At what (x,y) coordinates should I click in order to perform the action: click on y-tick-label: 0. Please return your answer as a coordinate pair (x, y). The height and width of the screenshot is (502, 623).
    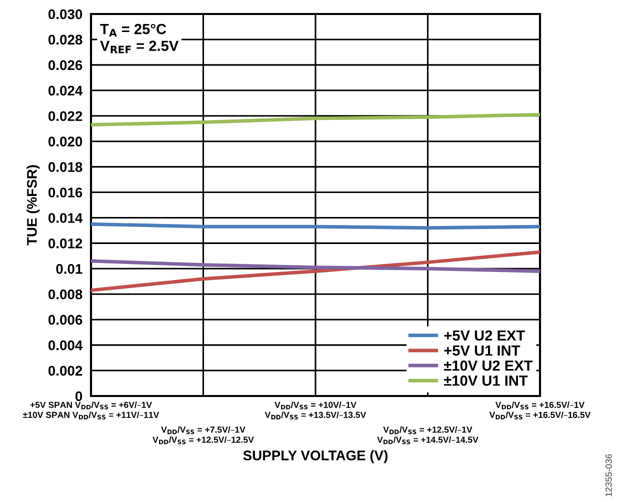
    Looking at the image, I should click on (78, 396).